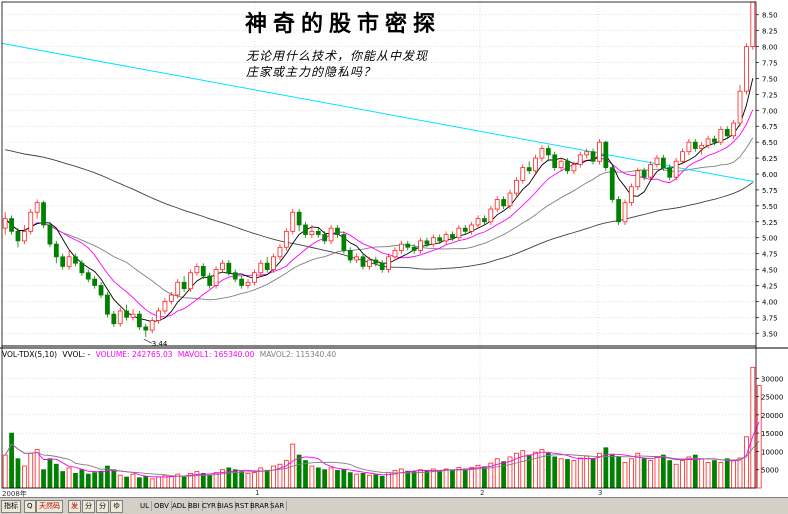 Image resolution: width=788 pixels, height=514 pixels. I want to click on indicator-obv: OBV, so click(162, 506).